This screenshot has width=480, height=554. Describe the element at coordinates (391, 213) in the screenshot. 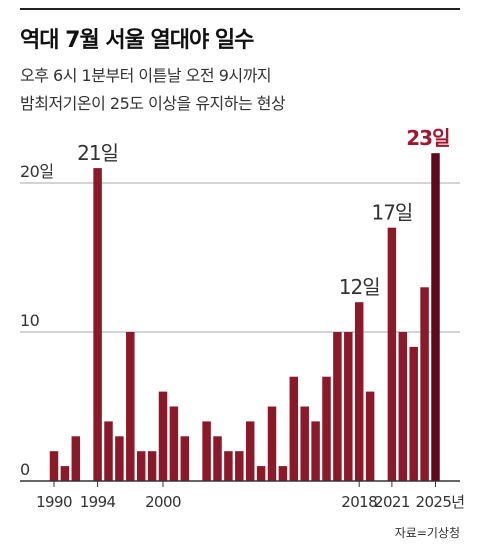

I see `data-label: 17일` at that location.